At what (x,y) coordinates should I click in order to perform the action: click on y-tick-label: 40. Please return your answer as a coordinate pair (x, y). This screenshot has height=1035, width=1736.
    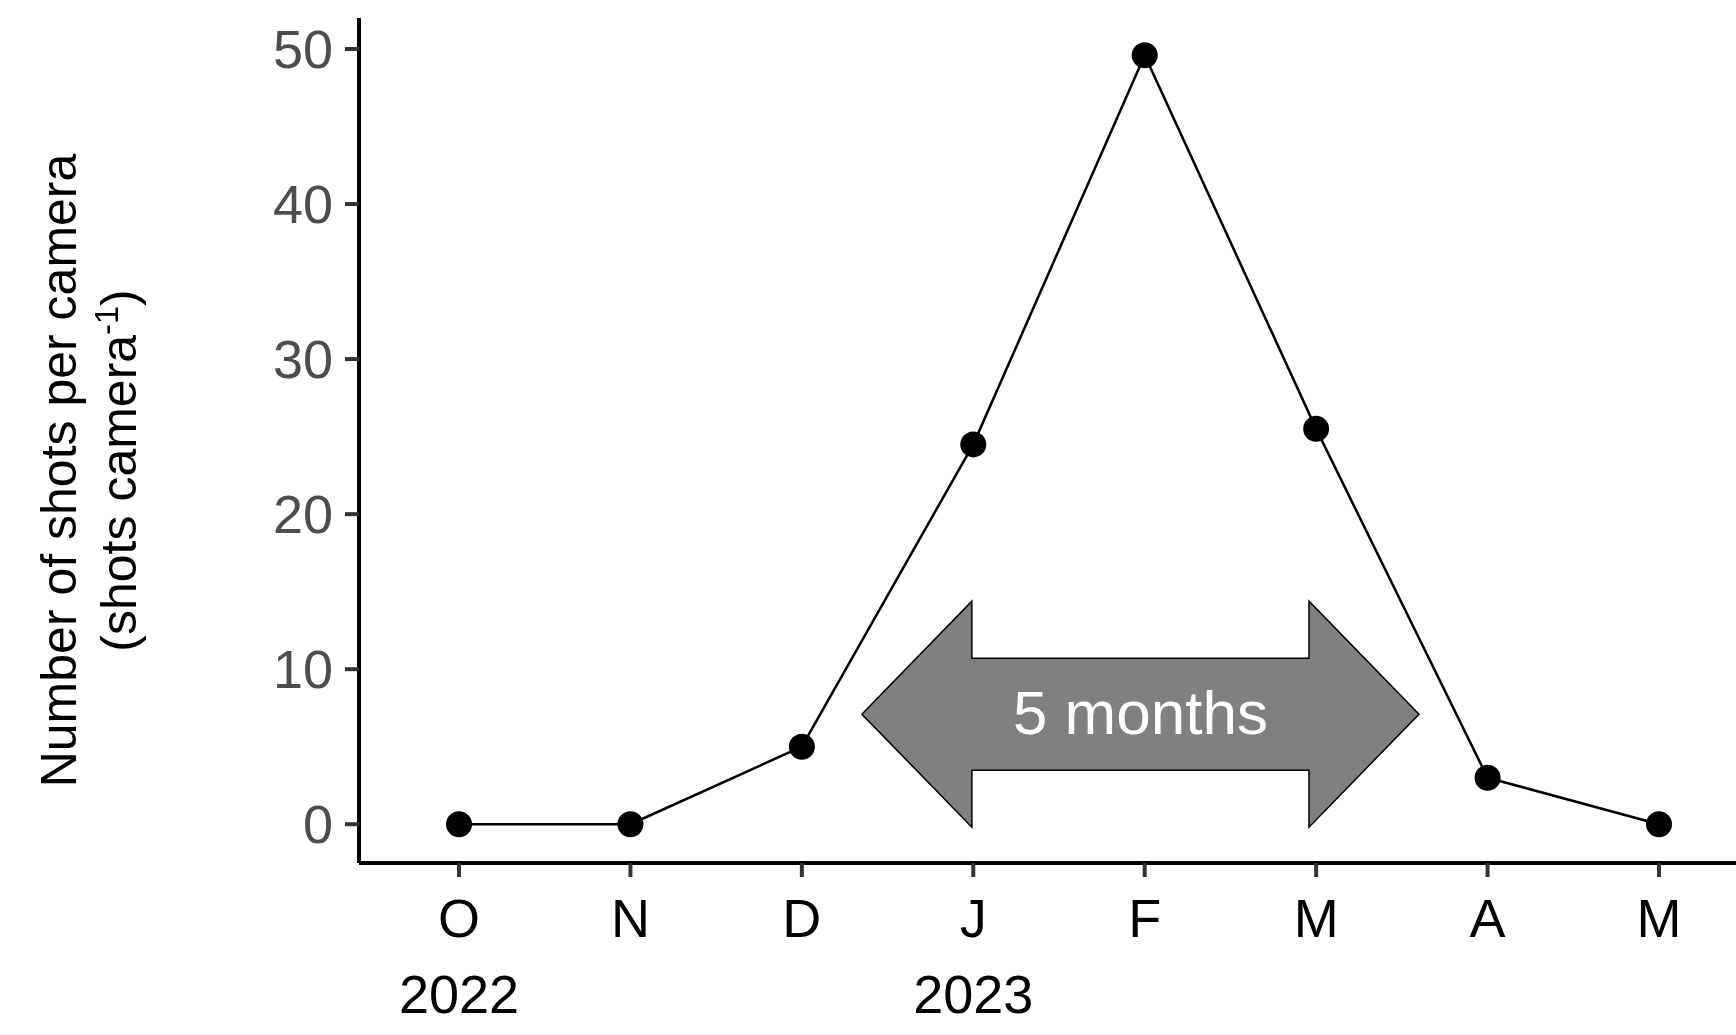
    Looking at the image, I should click on (302, 204).